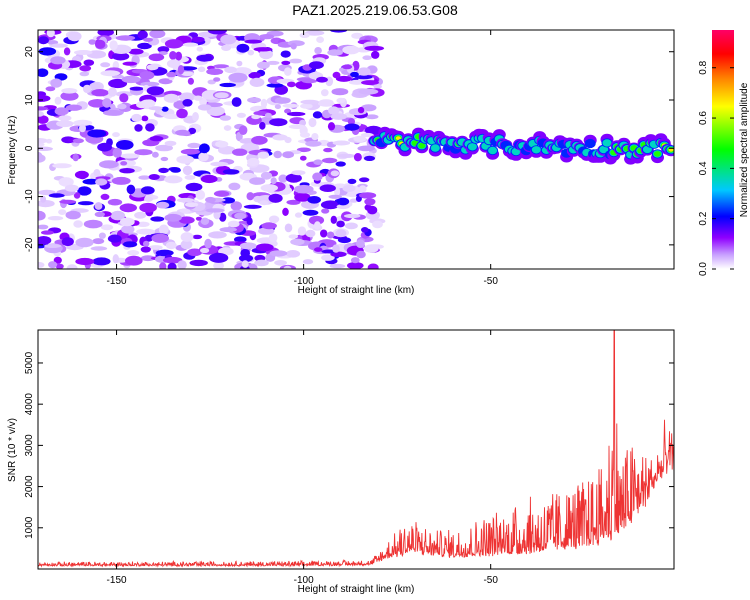 This screenshot has width=750, height=600. Describe the element at coordinates (703, 67) in the screenshot. I see `colorbar-tick-label: 0.8` at that location.